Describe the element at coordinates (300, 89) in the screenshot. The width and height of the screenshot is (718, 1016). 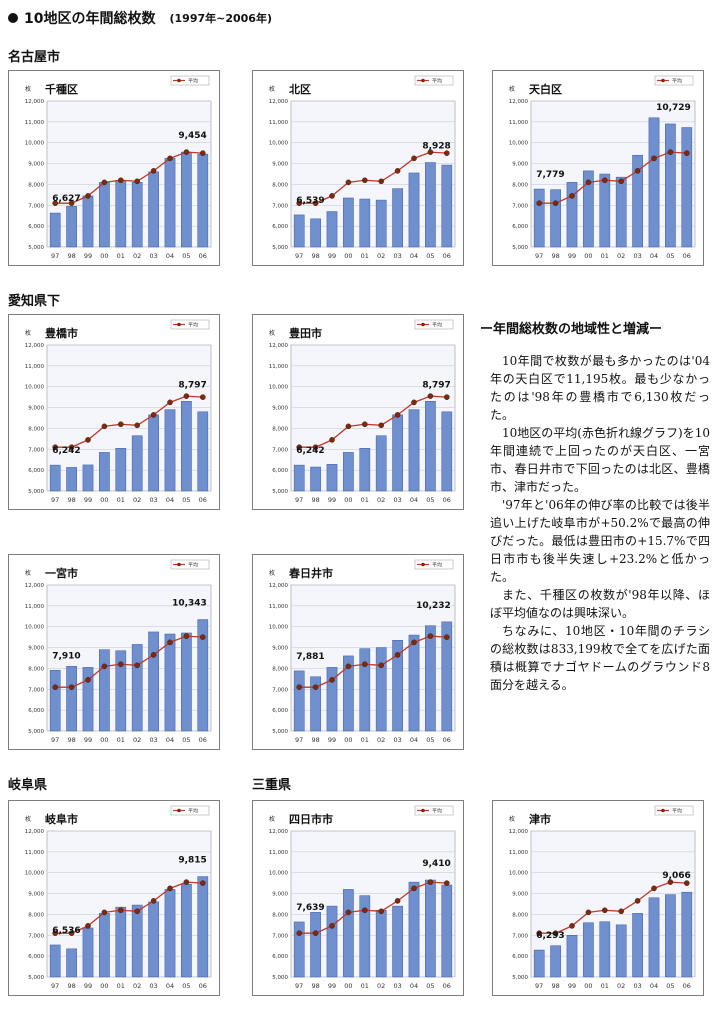
I see `chart-title: 北区` at that location.